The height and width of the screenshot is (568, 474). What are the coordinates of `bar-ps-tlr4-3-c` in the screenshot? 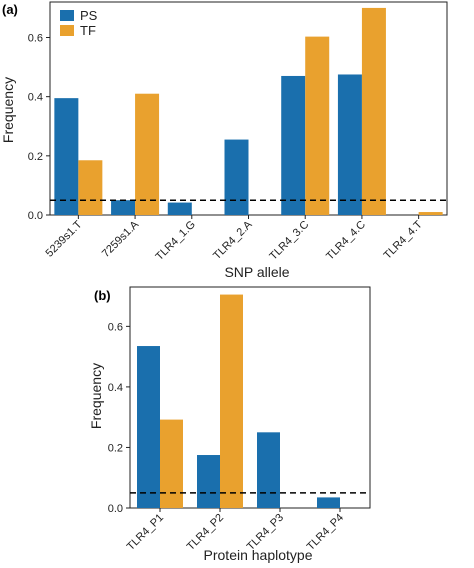 It's located at (293, 145).